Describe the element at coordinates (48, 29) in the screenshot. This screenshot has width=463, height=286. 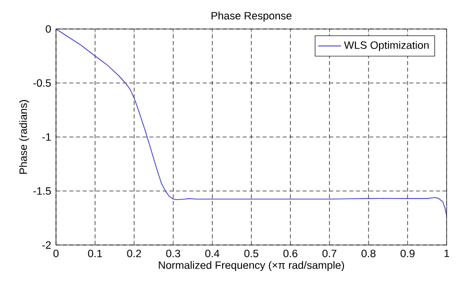
I see `y-tick-label: 0` at that location.